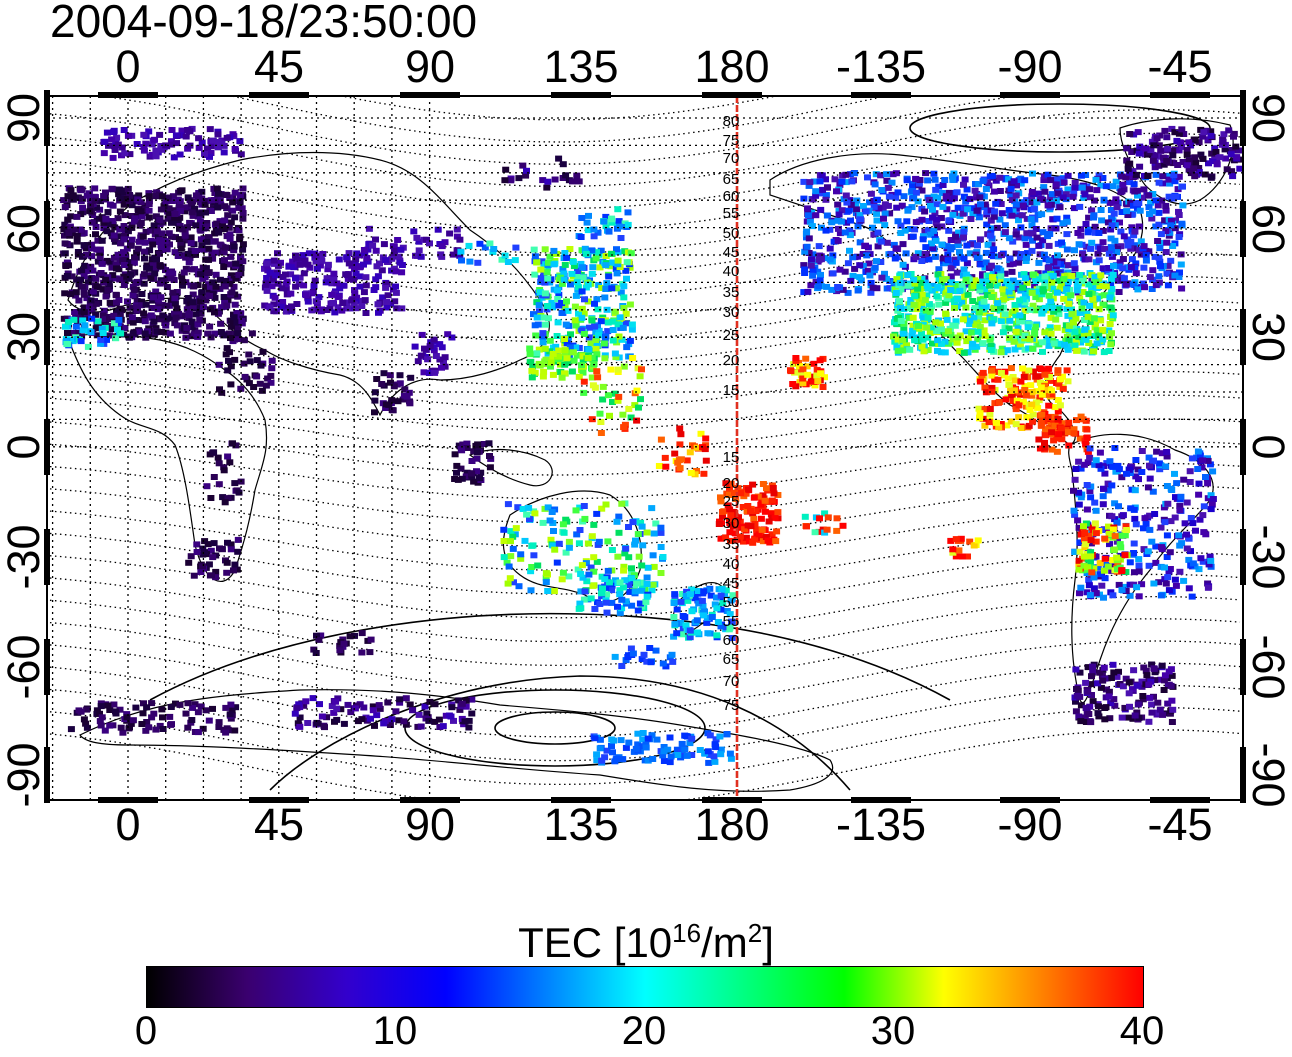 The height and width of the screenshot is (1057, 1292). I want to click on top-lon-tick: -90, so click(1030, 66).